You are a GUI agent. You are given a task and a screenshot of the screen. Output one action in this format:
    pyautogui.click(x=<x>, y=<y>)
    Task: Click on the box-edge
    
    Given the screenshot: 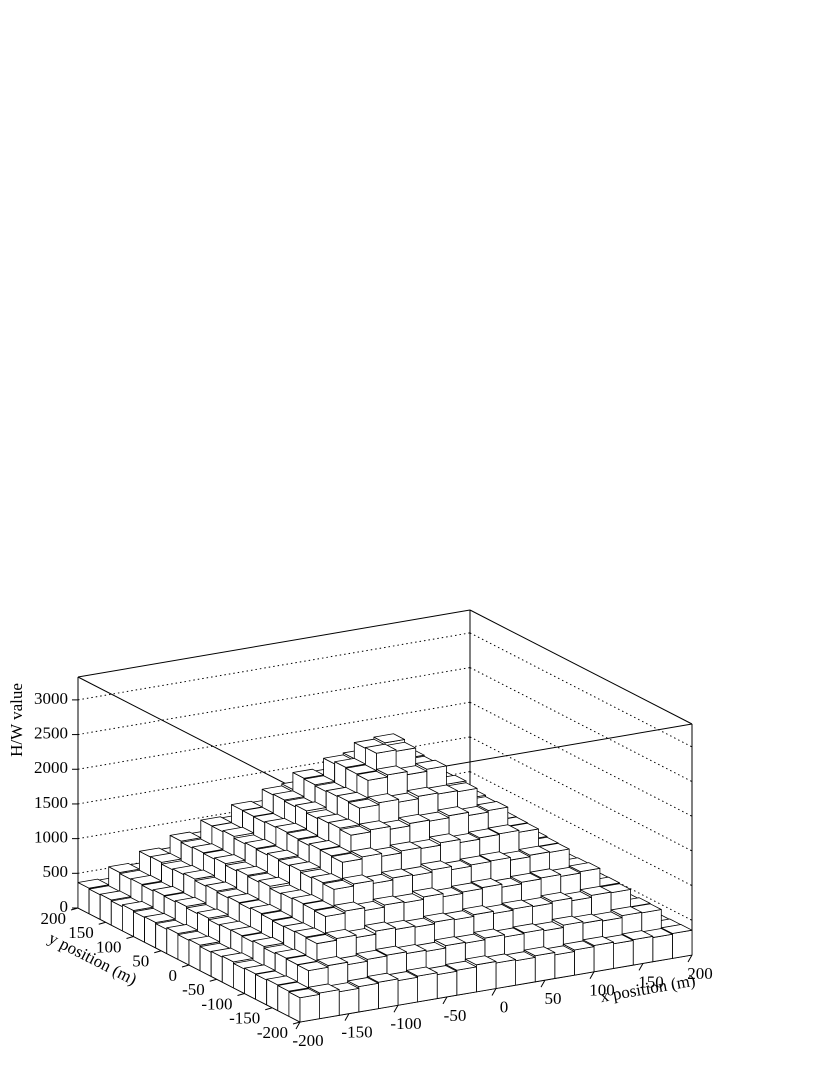 What is the action you would take?
    pyautogui.click(x=189, y=734)
    